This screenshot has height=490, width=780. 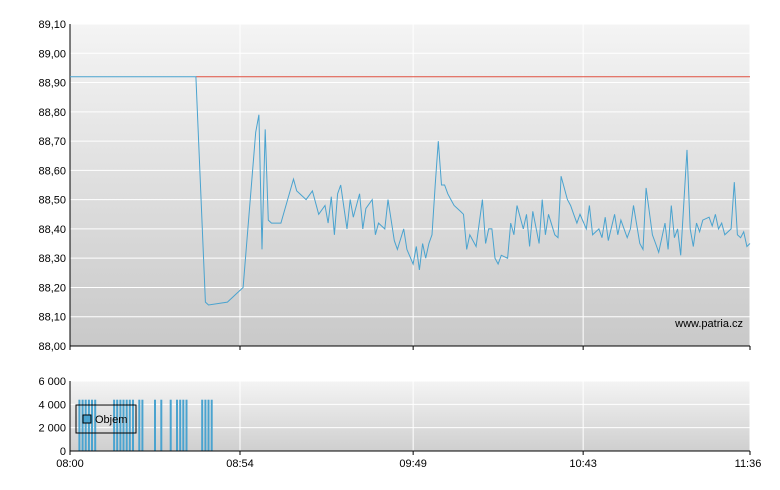 I want to click on volume-y-tick-label: 0, so click(x=63, y=452).